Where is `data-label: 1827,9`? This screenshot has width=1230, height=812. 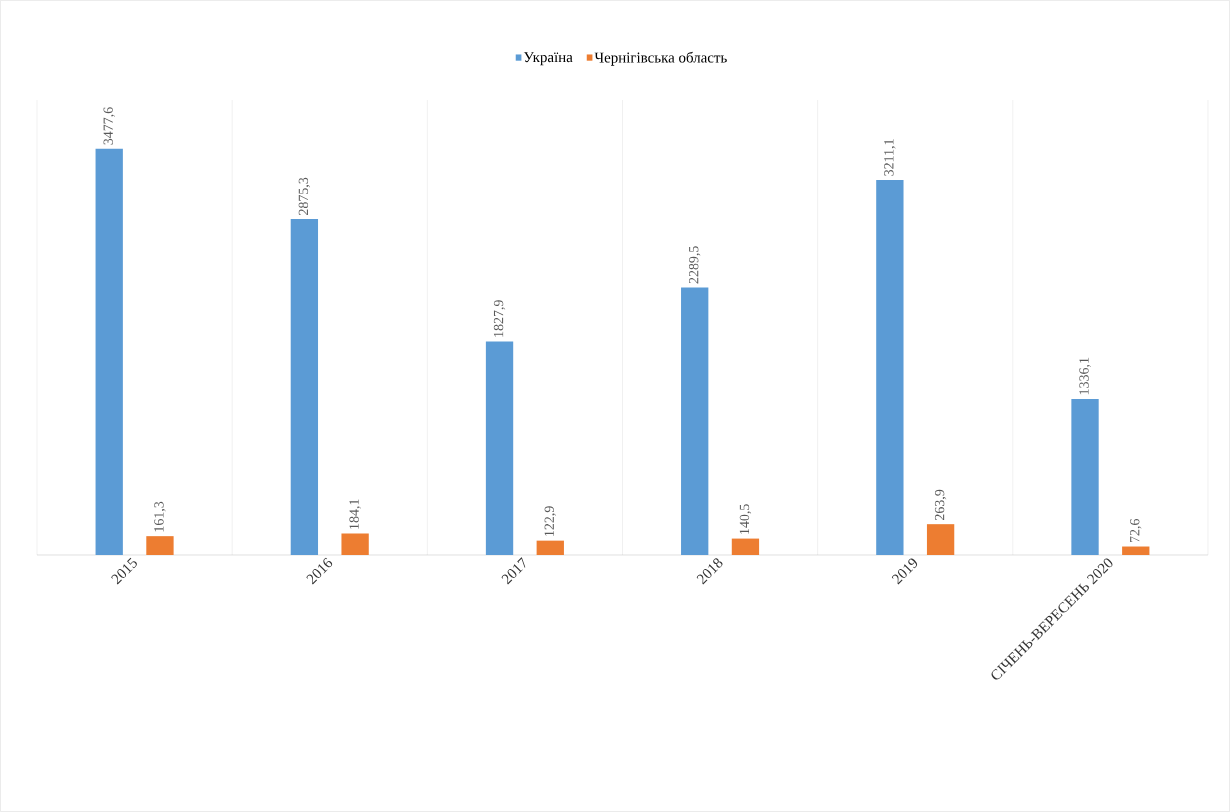
data-label: 1827,9 is located at coordinates (499, 318).